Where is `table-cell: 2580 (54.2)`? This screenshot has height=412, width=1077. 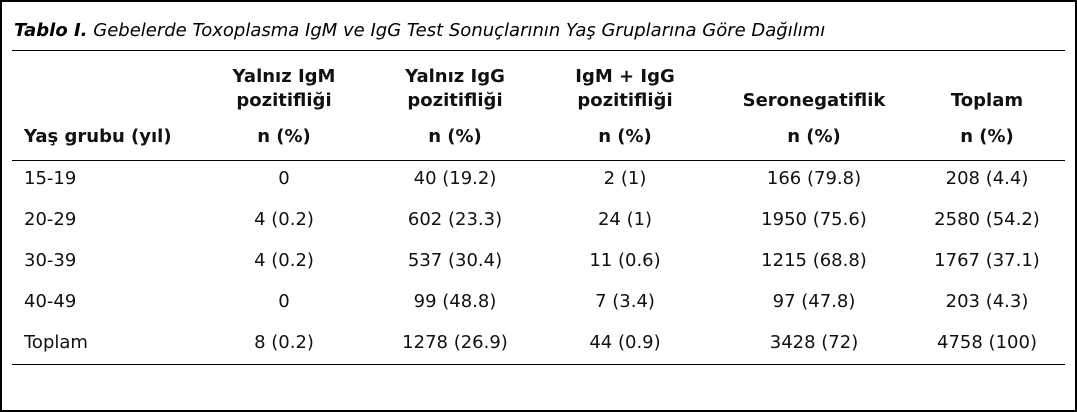 table-cell: 2580 (54.2) is located at coordinates (987, 219).